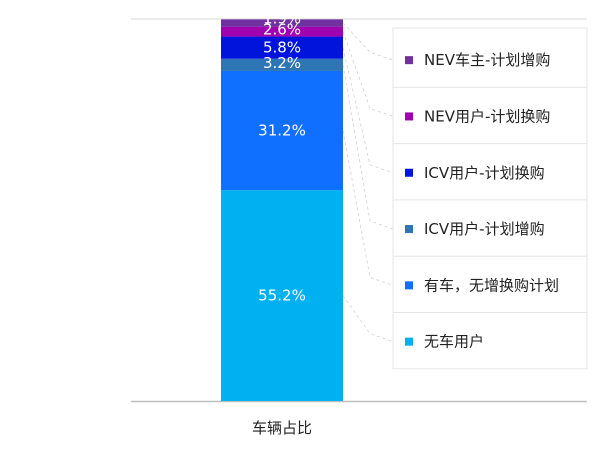  I want to click on data-label: 55.2%, so click(282, 296).